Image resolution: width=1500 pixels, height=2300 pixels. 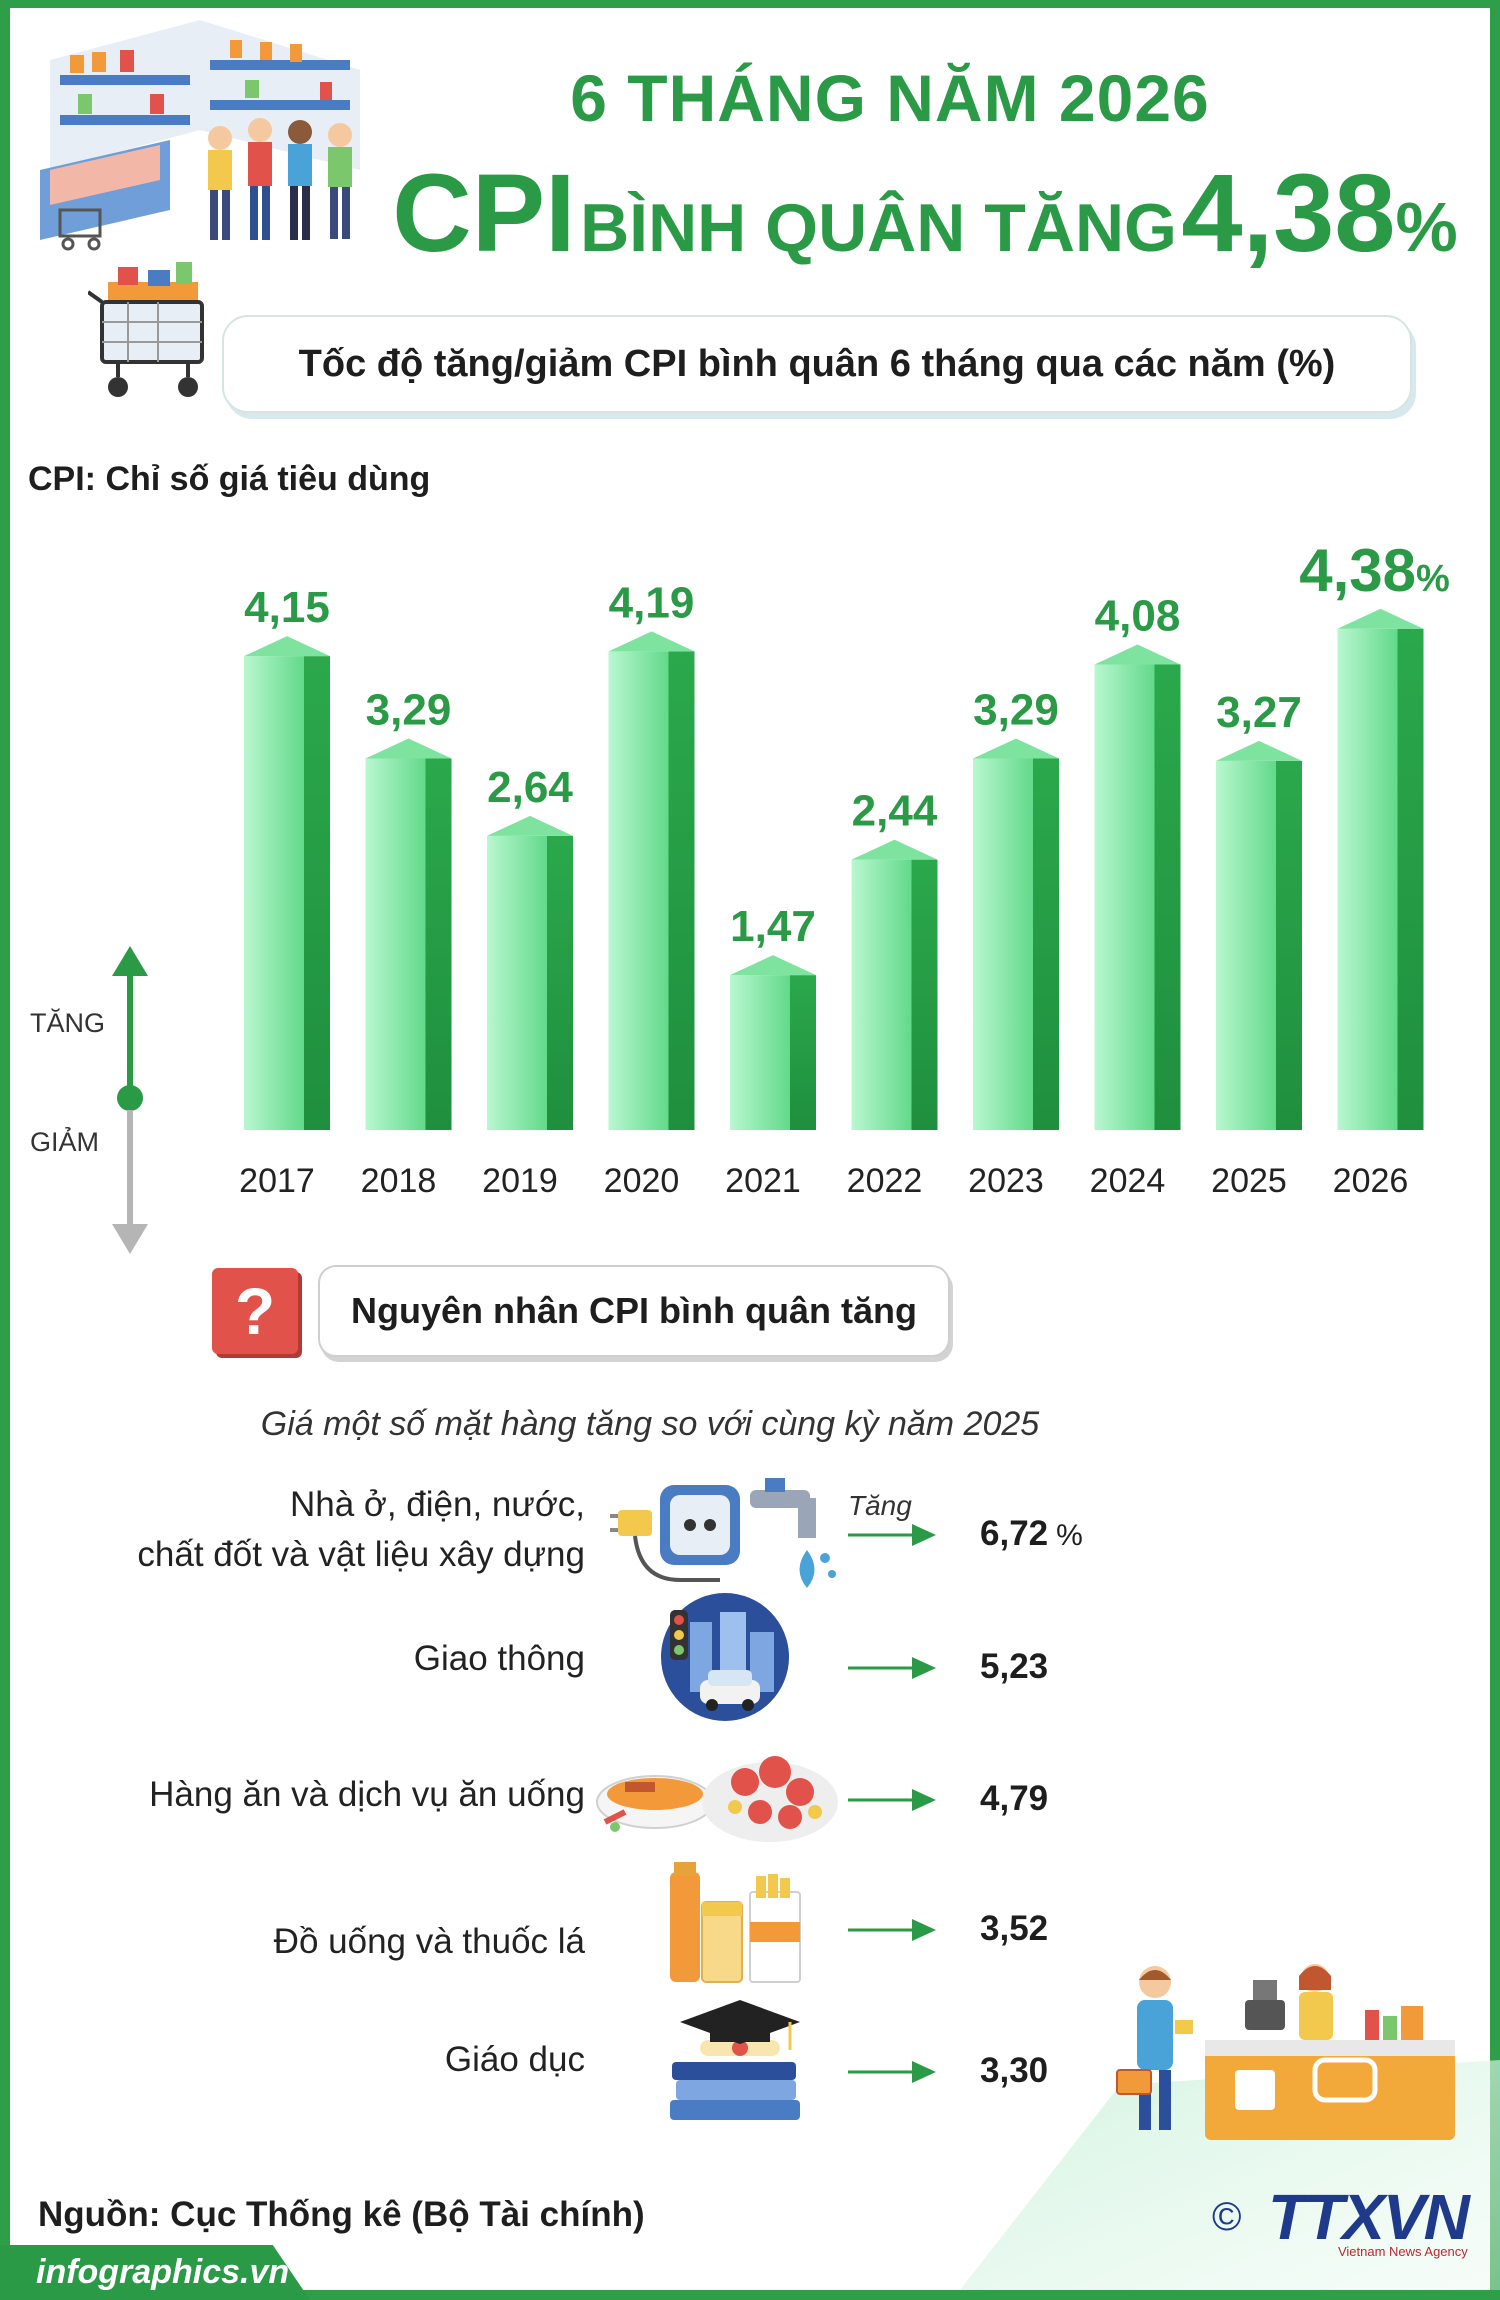 I want to click on bar-2018, so click(x=408, y=934).